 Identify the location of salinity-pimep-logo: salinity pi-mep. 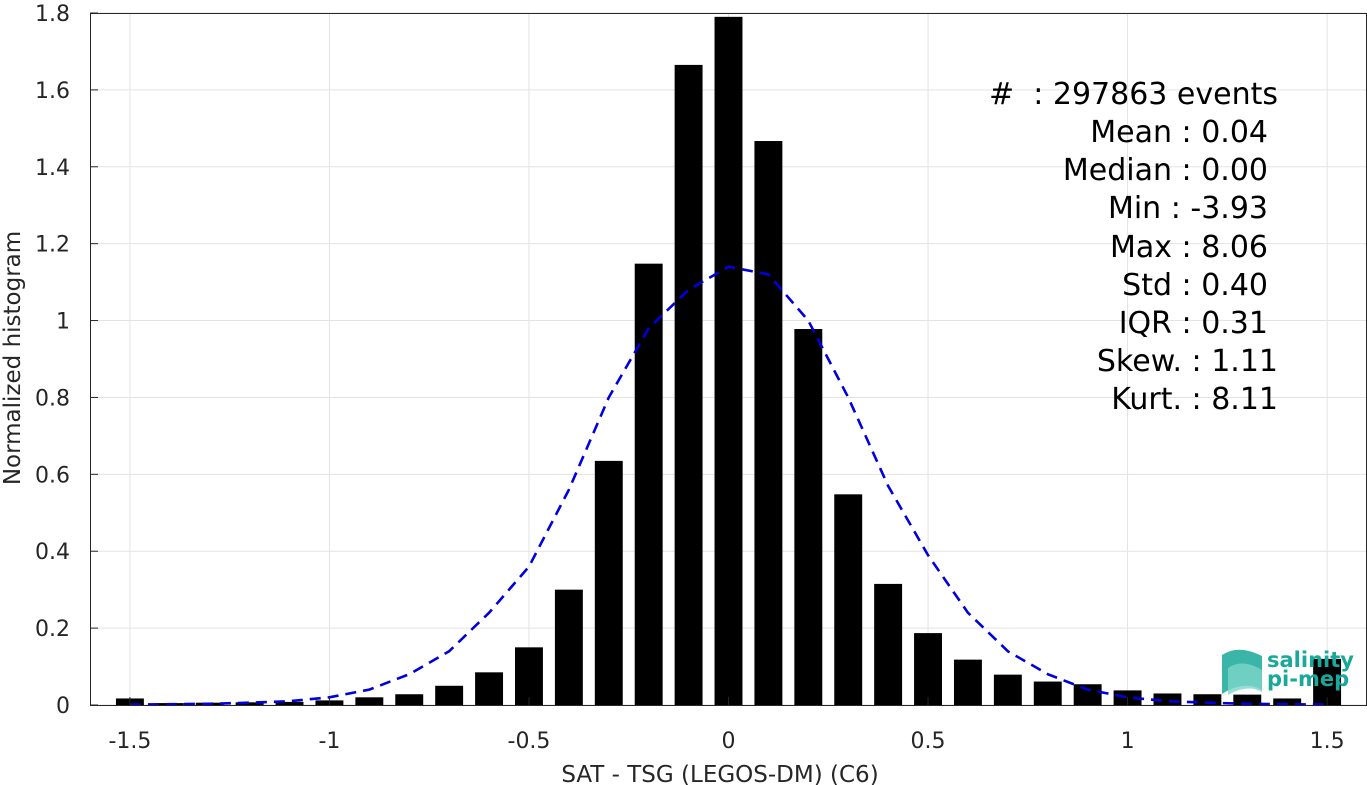
(1288, 671).